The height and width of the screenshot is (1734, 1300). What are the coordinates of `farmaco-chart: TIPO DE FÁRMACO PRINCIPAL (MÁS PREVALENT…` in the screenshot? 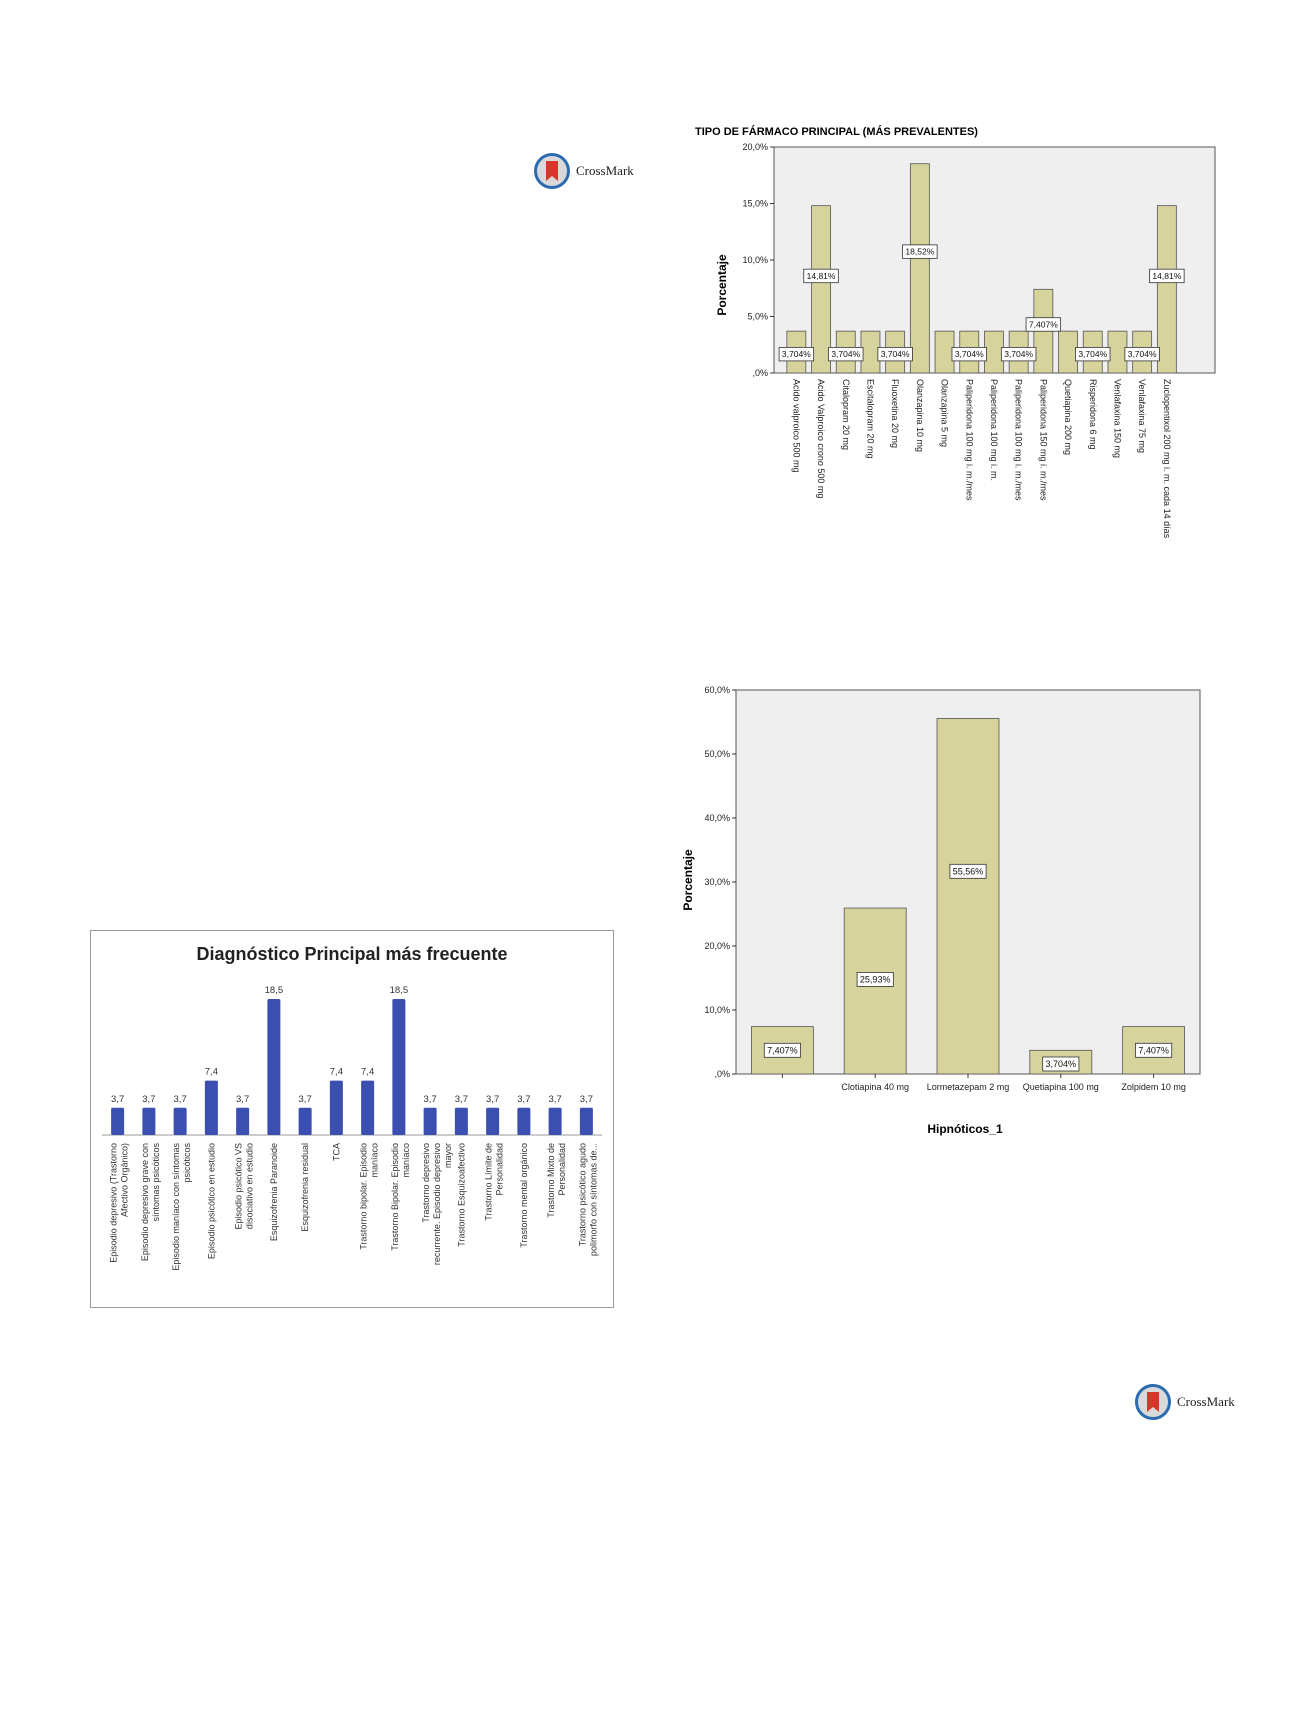 It's located at (955, 332).